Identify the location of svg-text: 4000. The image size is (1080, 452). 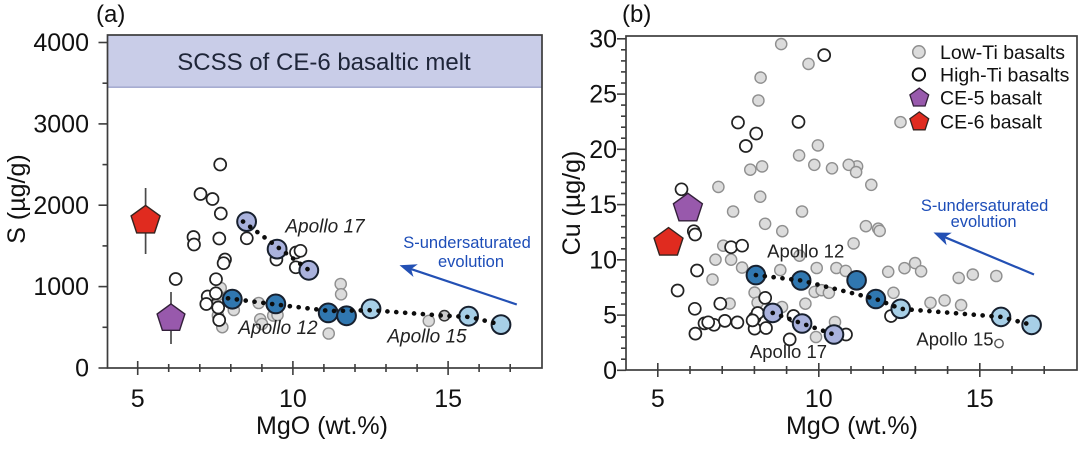
(61, 43).